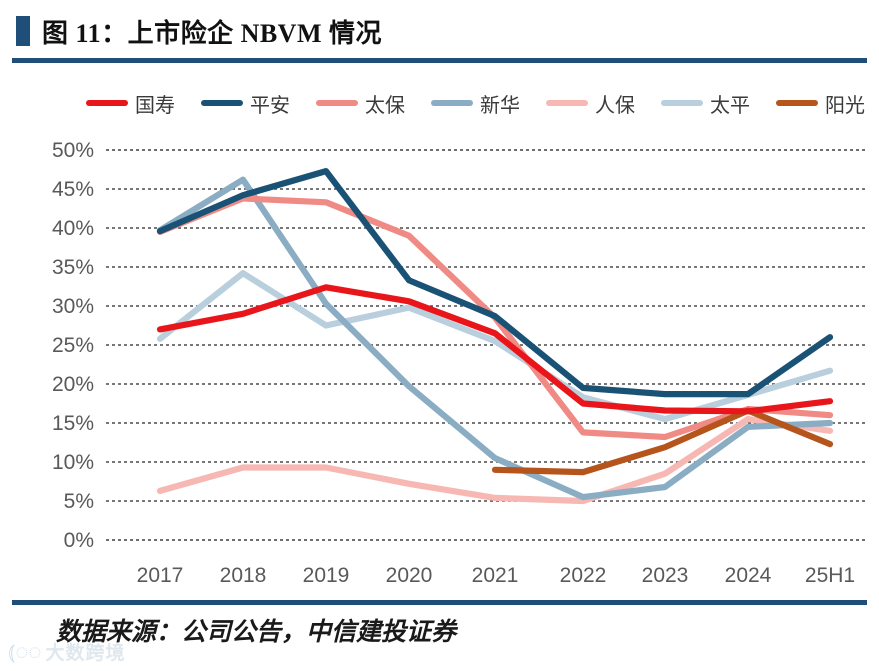 Image resolution: width=879 pixels, height=671 pixels. I want to click on watermark-label: 大数跨境, so click(85, 653).